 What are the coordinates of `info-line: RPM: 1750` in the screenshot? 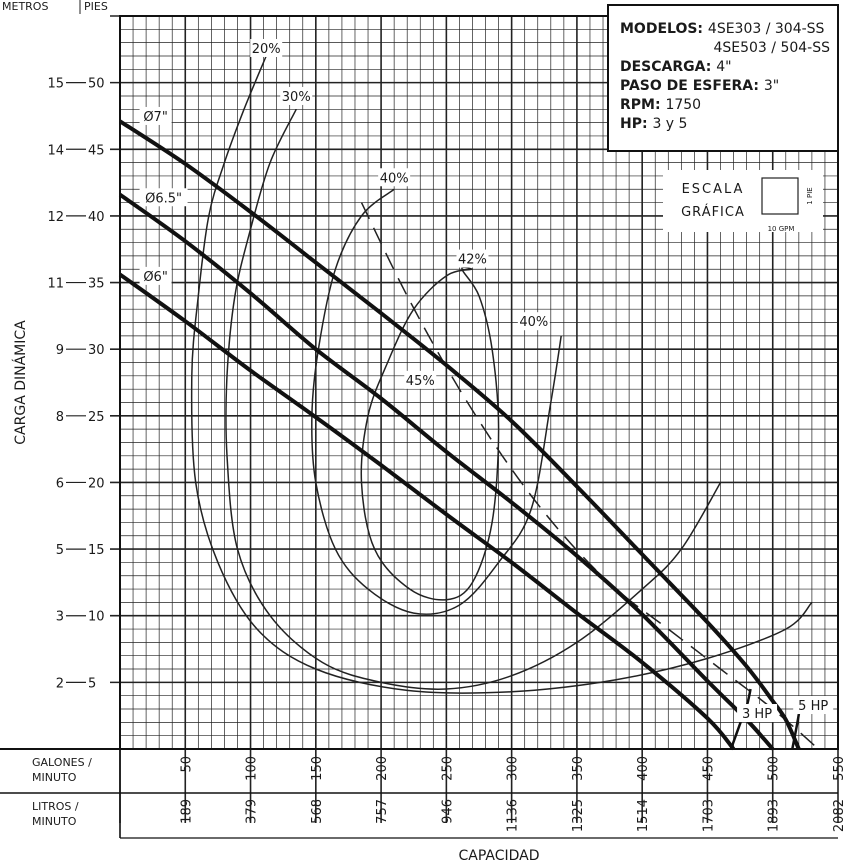 It's located at (660, 105).